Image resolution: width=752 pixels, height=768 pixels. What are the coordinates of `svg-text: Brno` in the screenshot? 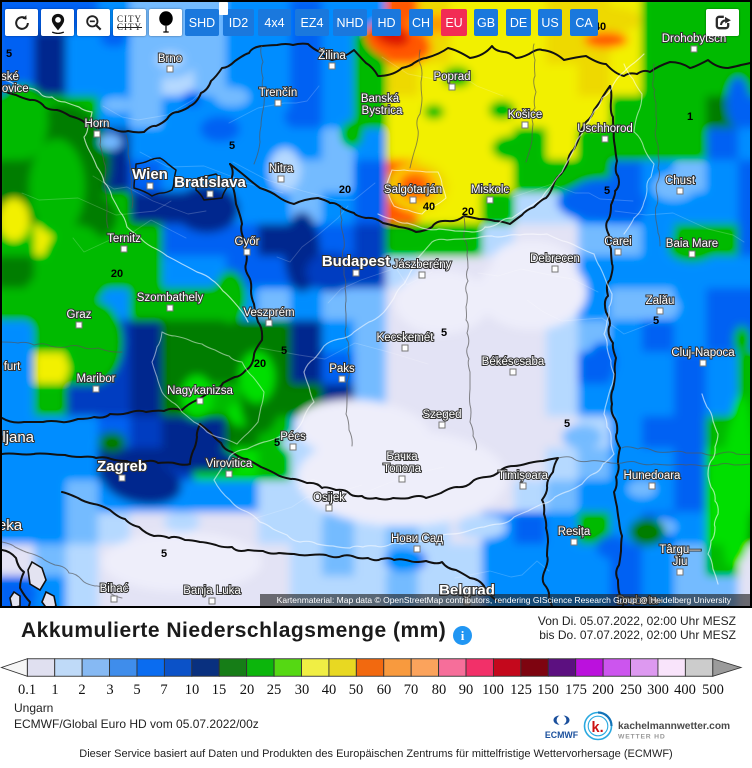 It's located at (170, 59).